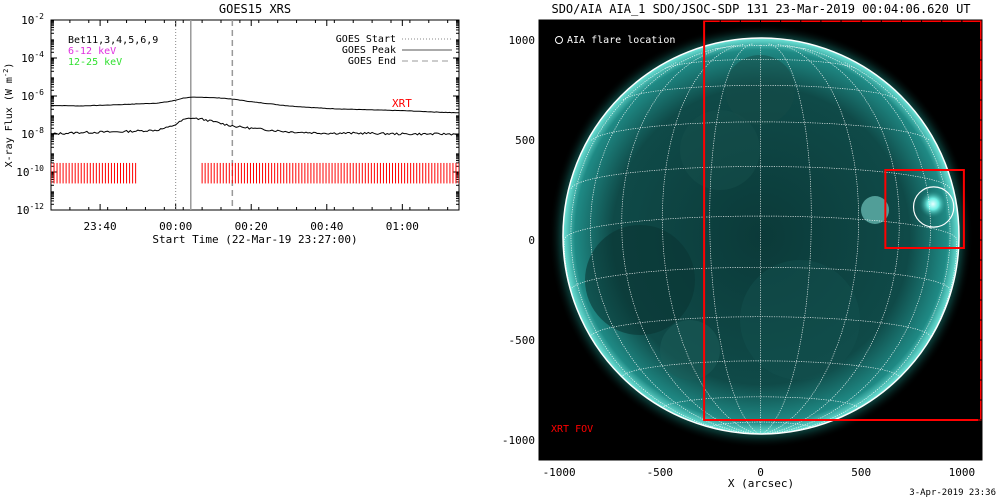 The width and height of the screenshot is (1000, 500). What do you see at coordinates (175, 226) in the screenshot?
I see `goes-x-tick-label: 00:00` at bounding box center [175, 226].